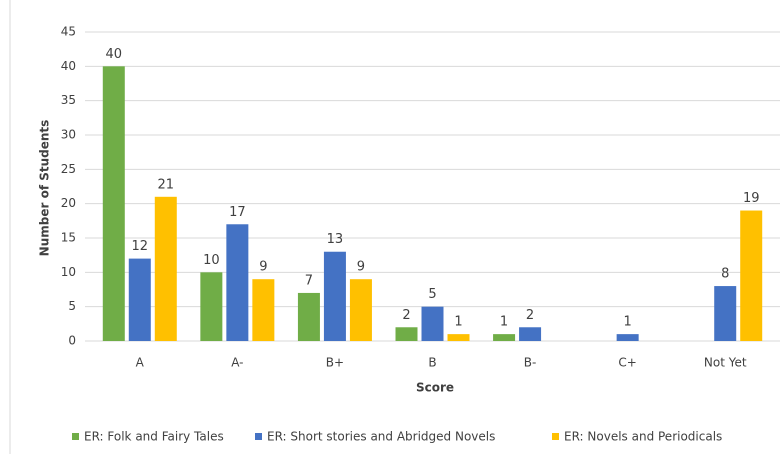 This screenshot has height=458, width=782. What do you see at coordinates (45, 188) in the screenshot?
I see `y-axis-title: Number of Students` at bounding box center [45, 188].